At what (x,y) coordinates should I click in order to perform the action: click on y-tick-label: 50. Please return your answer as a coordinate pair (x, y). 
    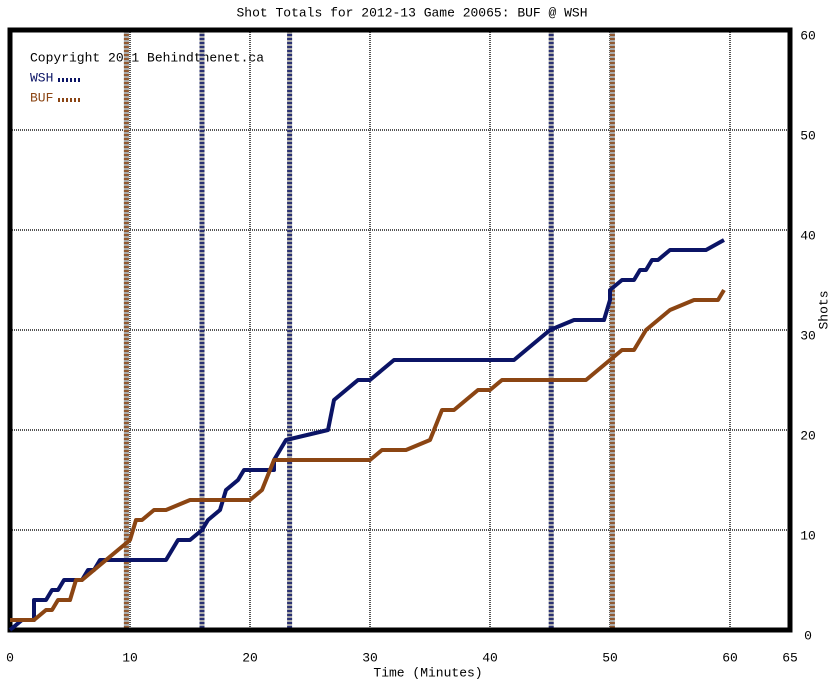
    Looking at the image, I should click on (808, 135).